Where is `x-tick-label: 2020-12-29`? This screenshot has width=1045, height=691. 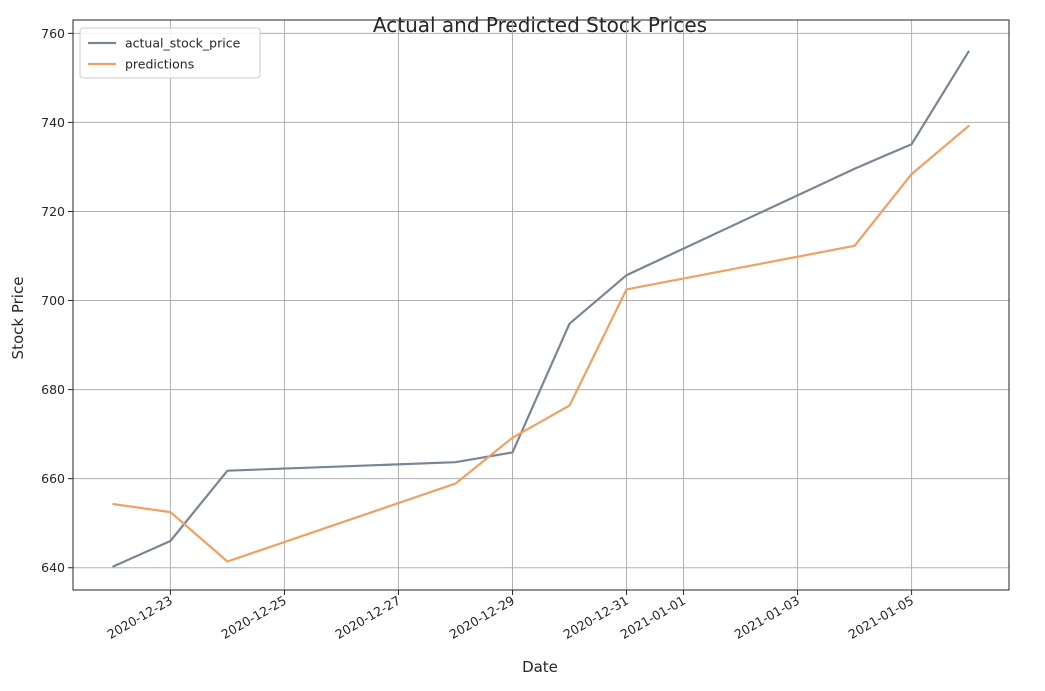
x-tick-label: 2020-12-29 is located at coordinates (482, 617).